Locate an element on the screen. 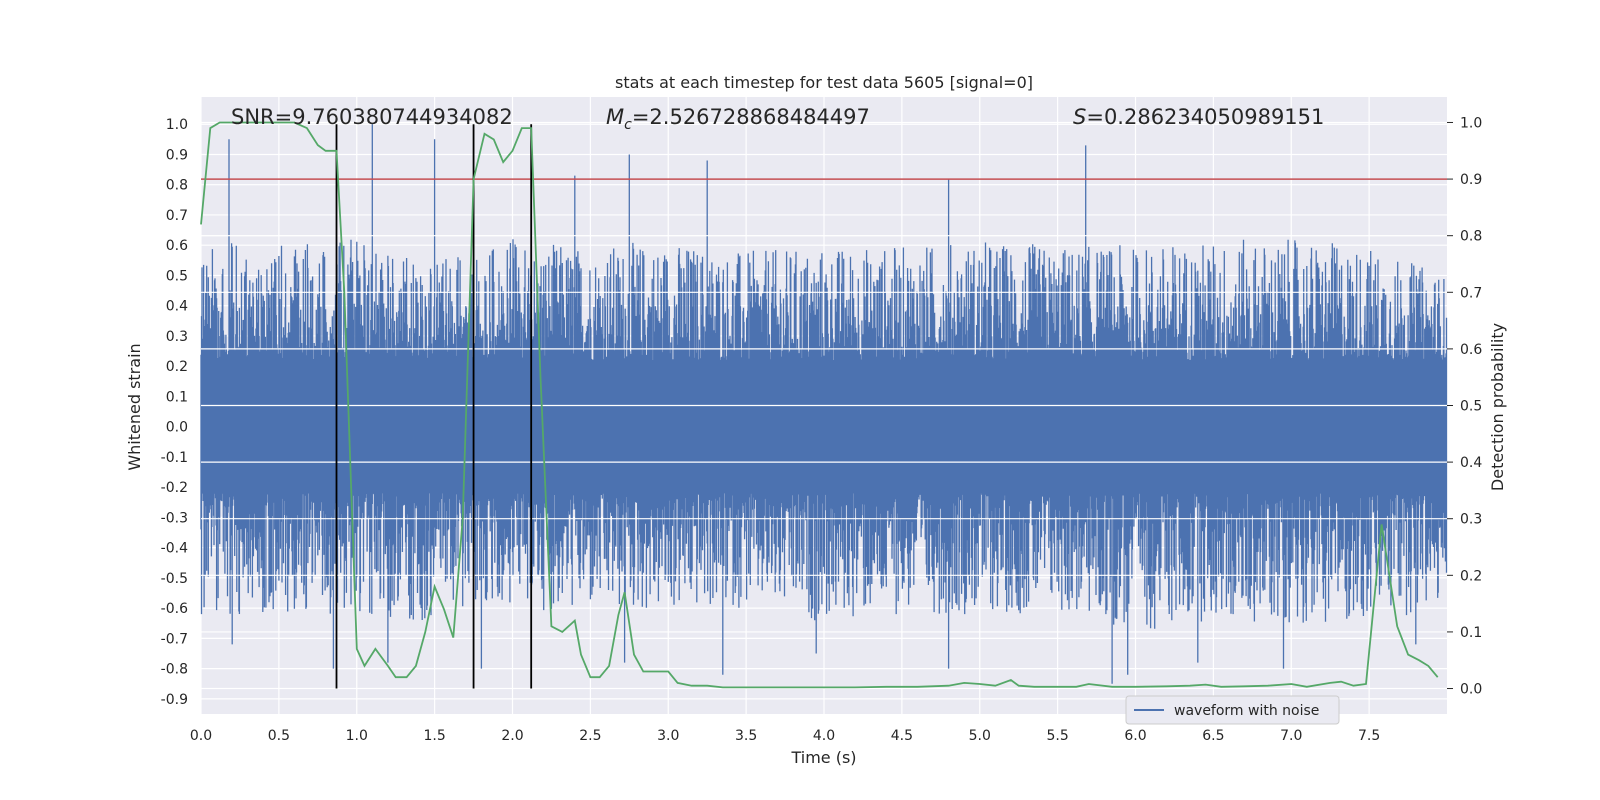 The height and width of the screenshot is (800, 1600). right-y-tick-label: 0.9 is located at coordinates (1471, 180).